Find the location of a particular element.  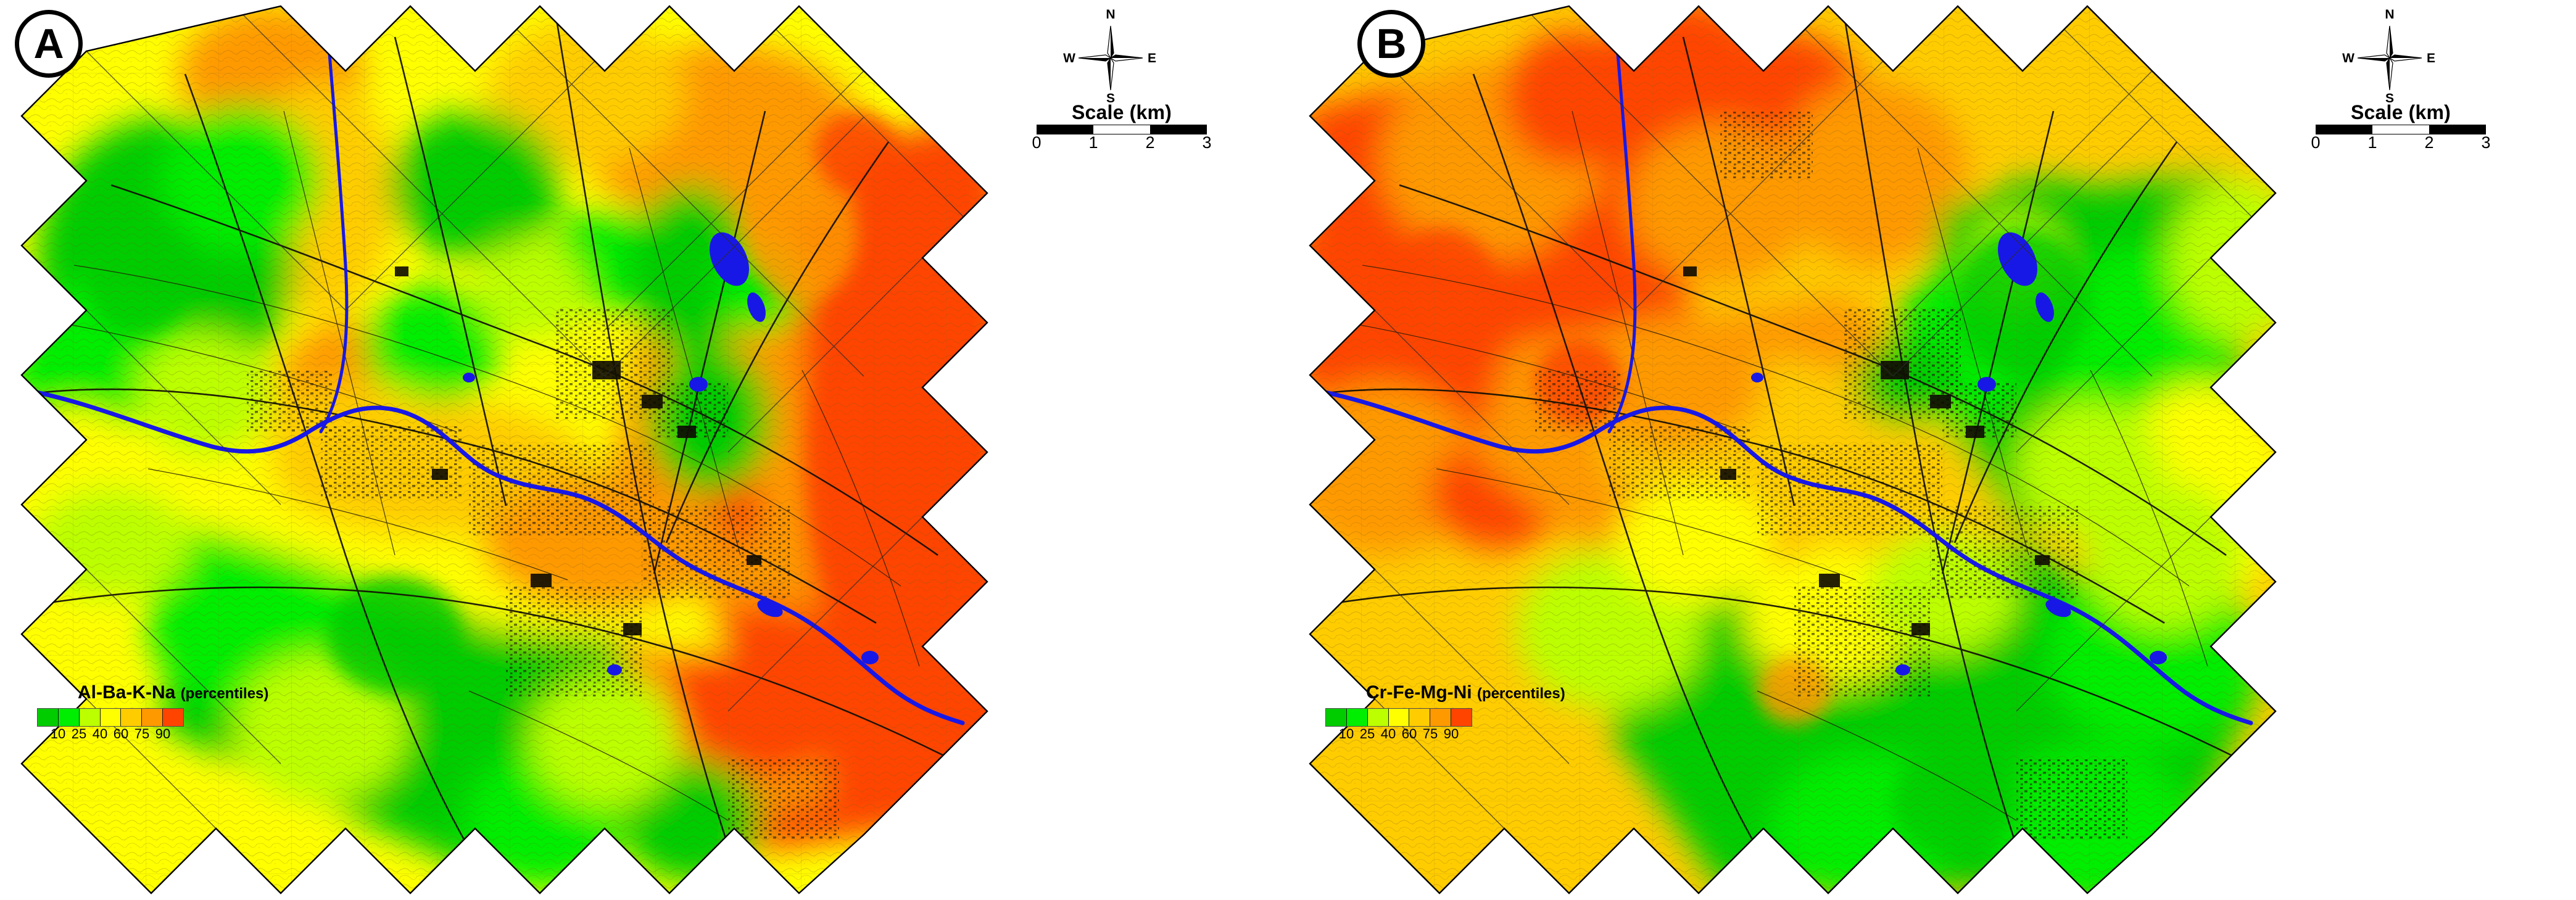

legend-title-a: Al-Ba-K-Na (percentiles) is located at coordinates (152, 693).